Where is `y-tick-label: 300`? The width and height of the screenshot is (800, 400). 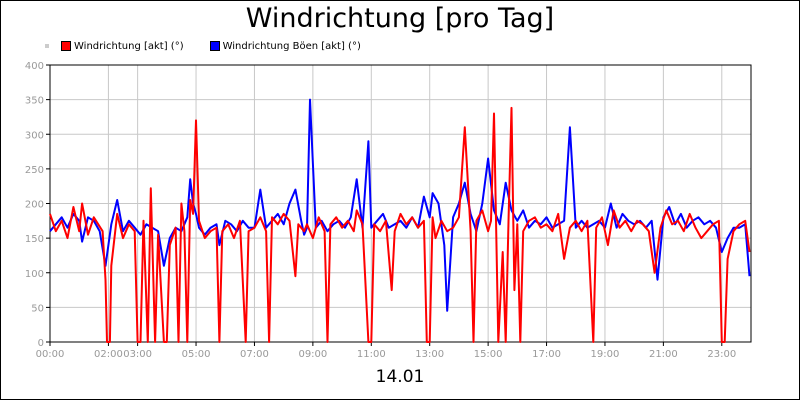 y-tick-label: 300 is located at coordinates (34, 135).